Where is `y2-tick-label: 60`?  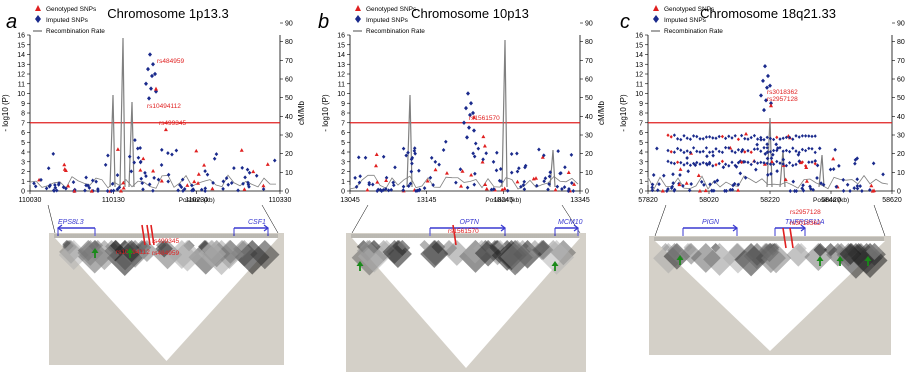 y2-tick-label: 60 is located at coordinates (289, 80).